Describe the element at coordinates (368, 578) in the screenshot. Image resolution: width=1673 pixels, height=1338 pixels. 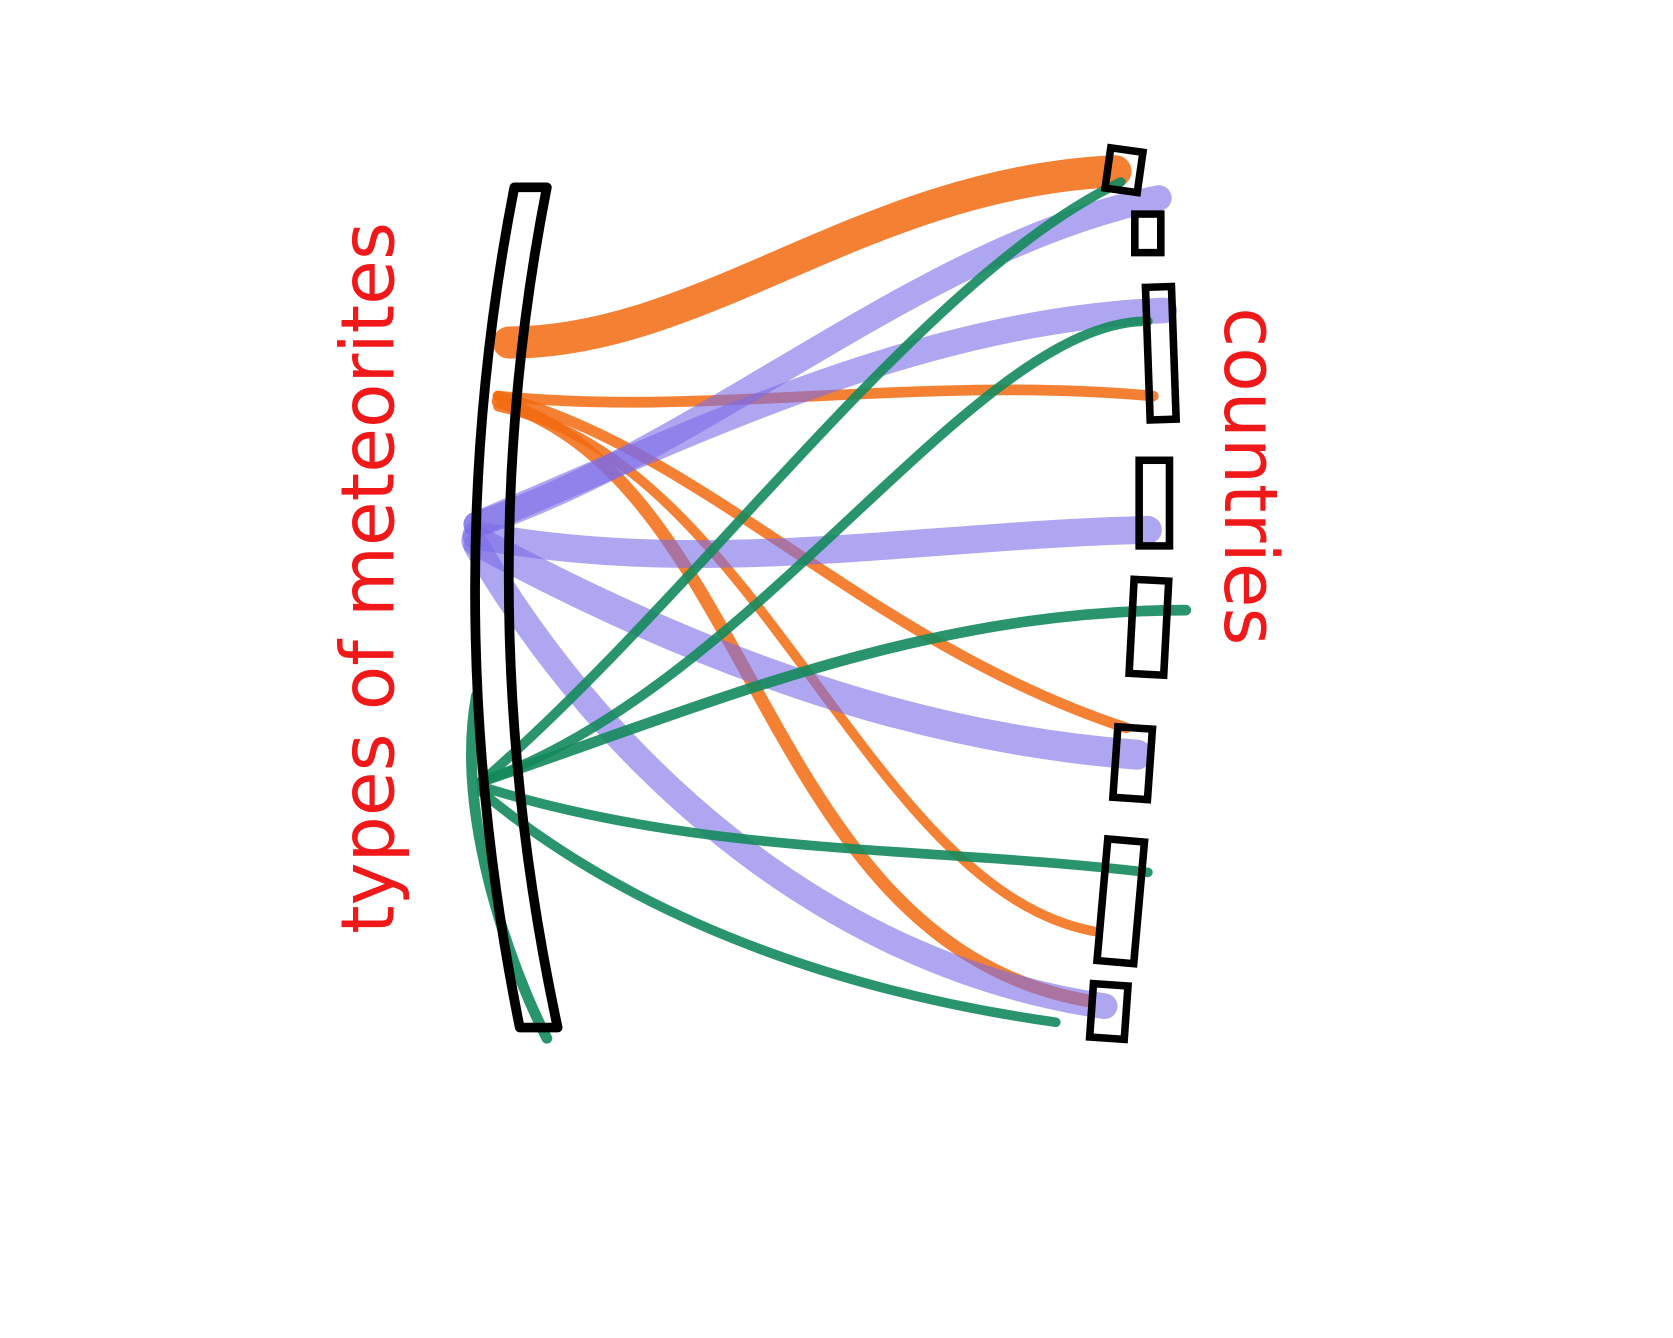
I see `left-label: types of meteorites` at that location.